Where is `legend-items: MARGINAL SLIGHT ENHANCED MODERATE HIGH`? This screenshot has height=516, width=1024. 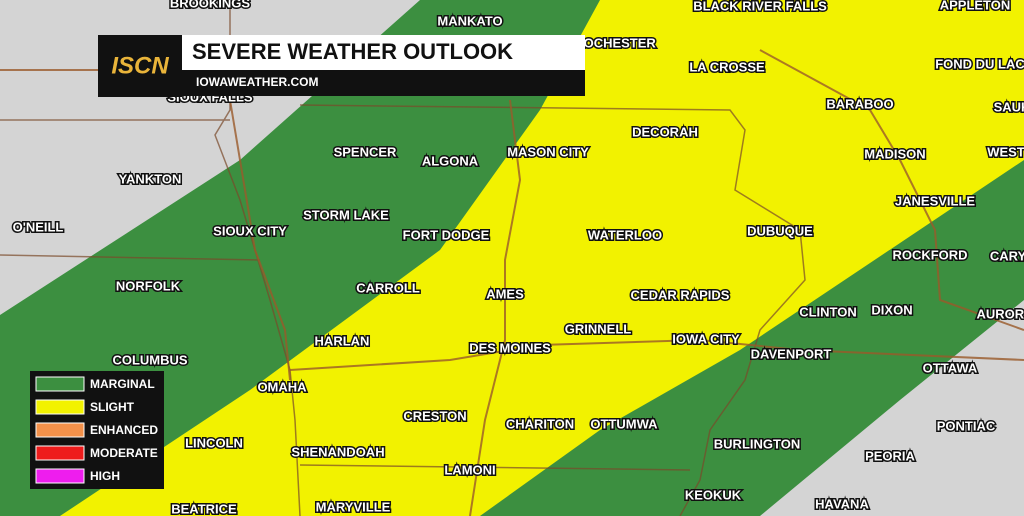
legend-items: MARGINAL SLIGHT ENHANCED MODERATE HIGH is located at coordinates (96, 430).